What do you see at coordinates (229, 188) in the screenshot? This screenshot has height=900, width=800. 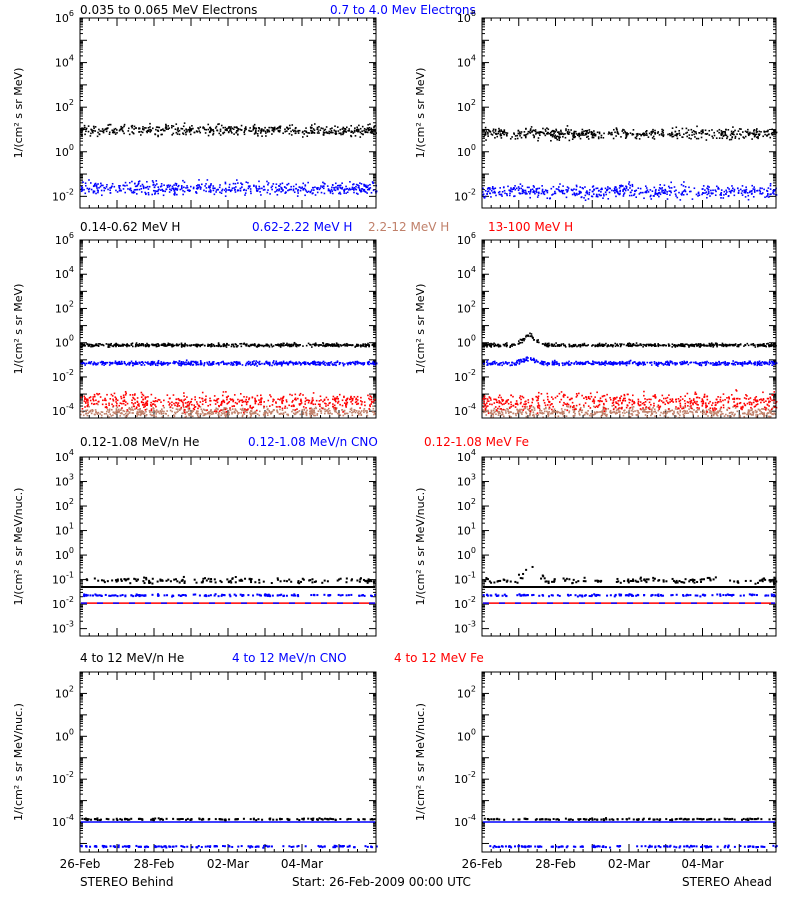 I see `series-blue` at bounding box center [229, 188].